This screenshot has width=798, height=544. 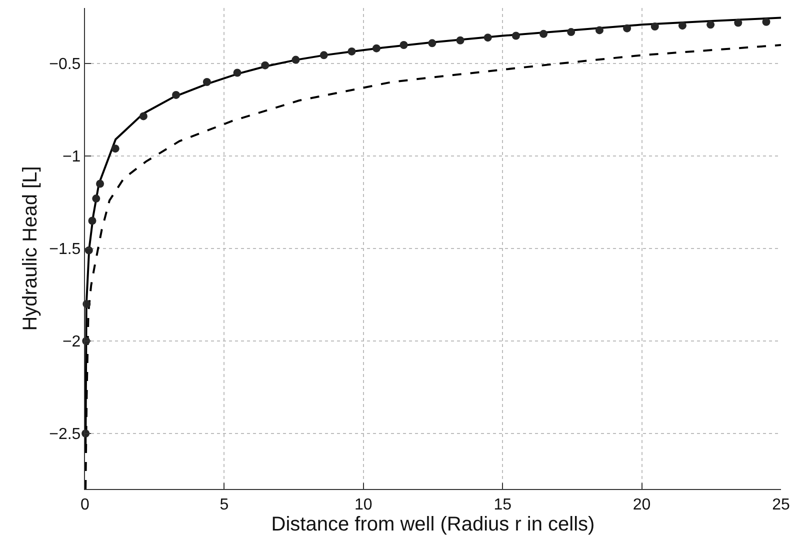 What do you see at coordinates (433, 524) in the screenshot?
I see `x-axis-title: Distance from well (Radius r in cells)` at bounding box center [433, 524].